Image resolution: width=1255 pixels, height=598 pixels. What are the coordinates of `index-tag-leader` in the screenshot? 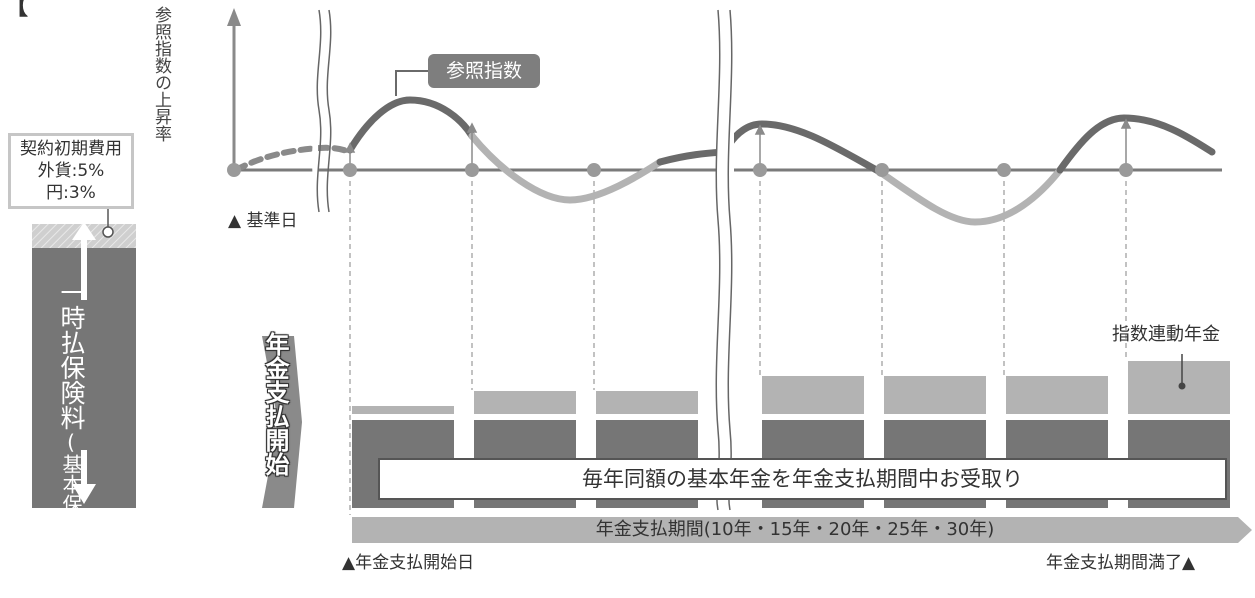 It's located at (411, 83).